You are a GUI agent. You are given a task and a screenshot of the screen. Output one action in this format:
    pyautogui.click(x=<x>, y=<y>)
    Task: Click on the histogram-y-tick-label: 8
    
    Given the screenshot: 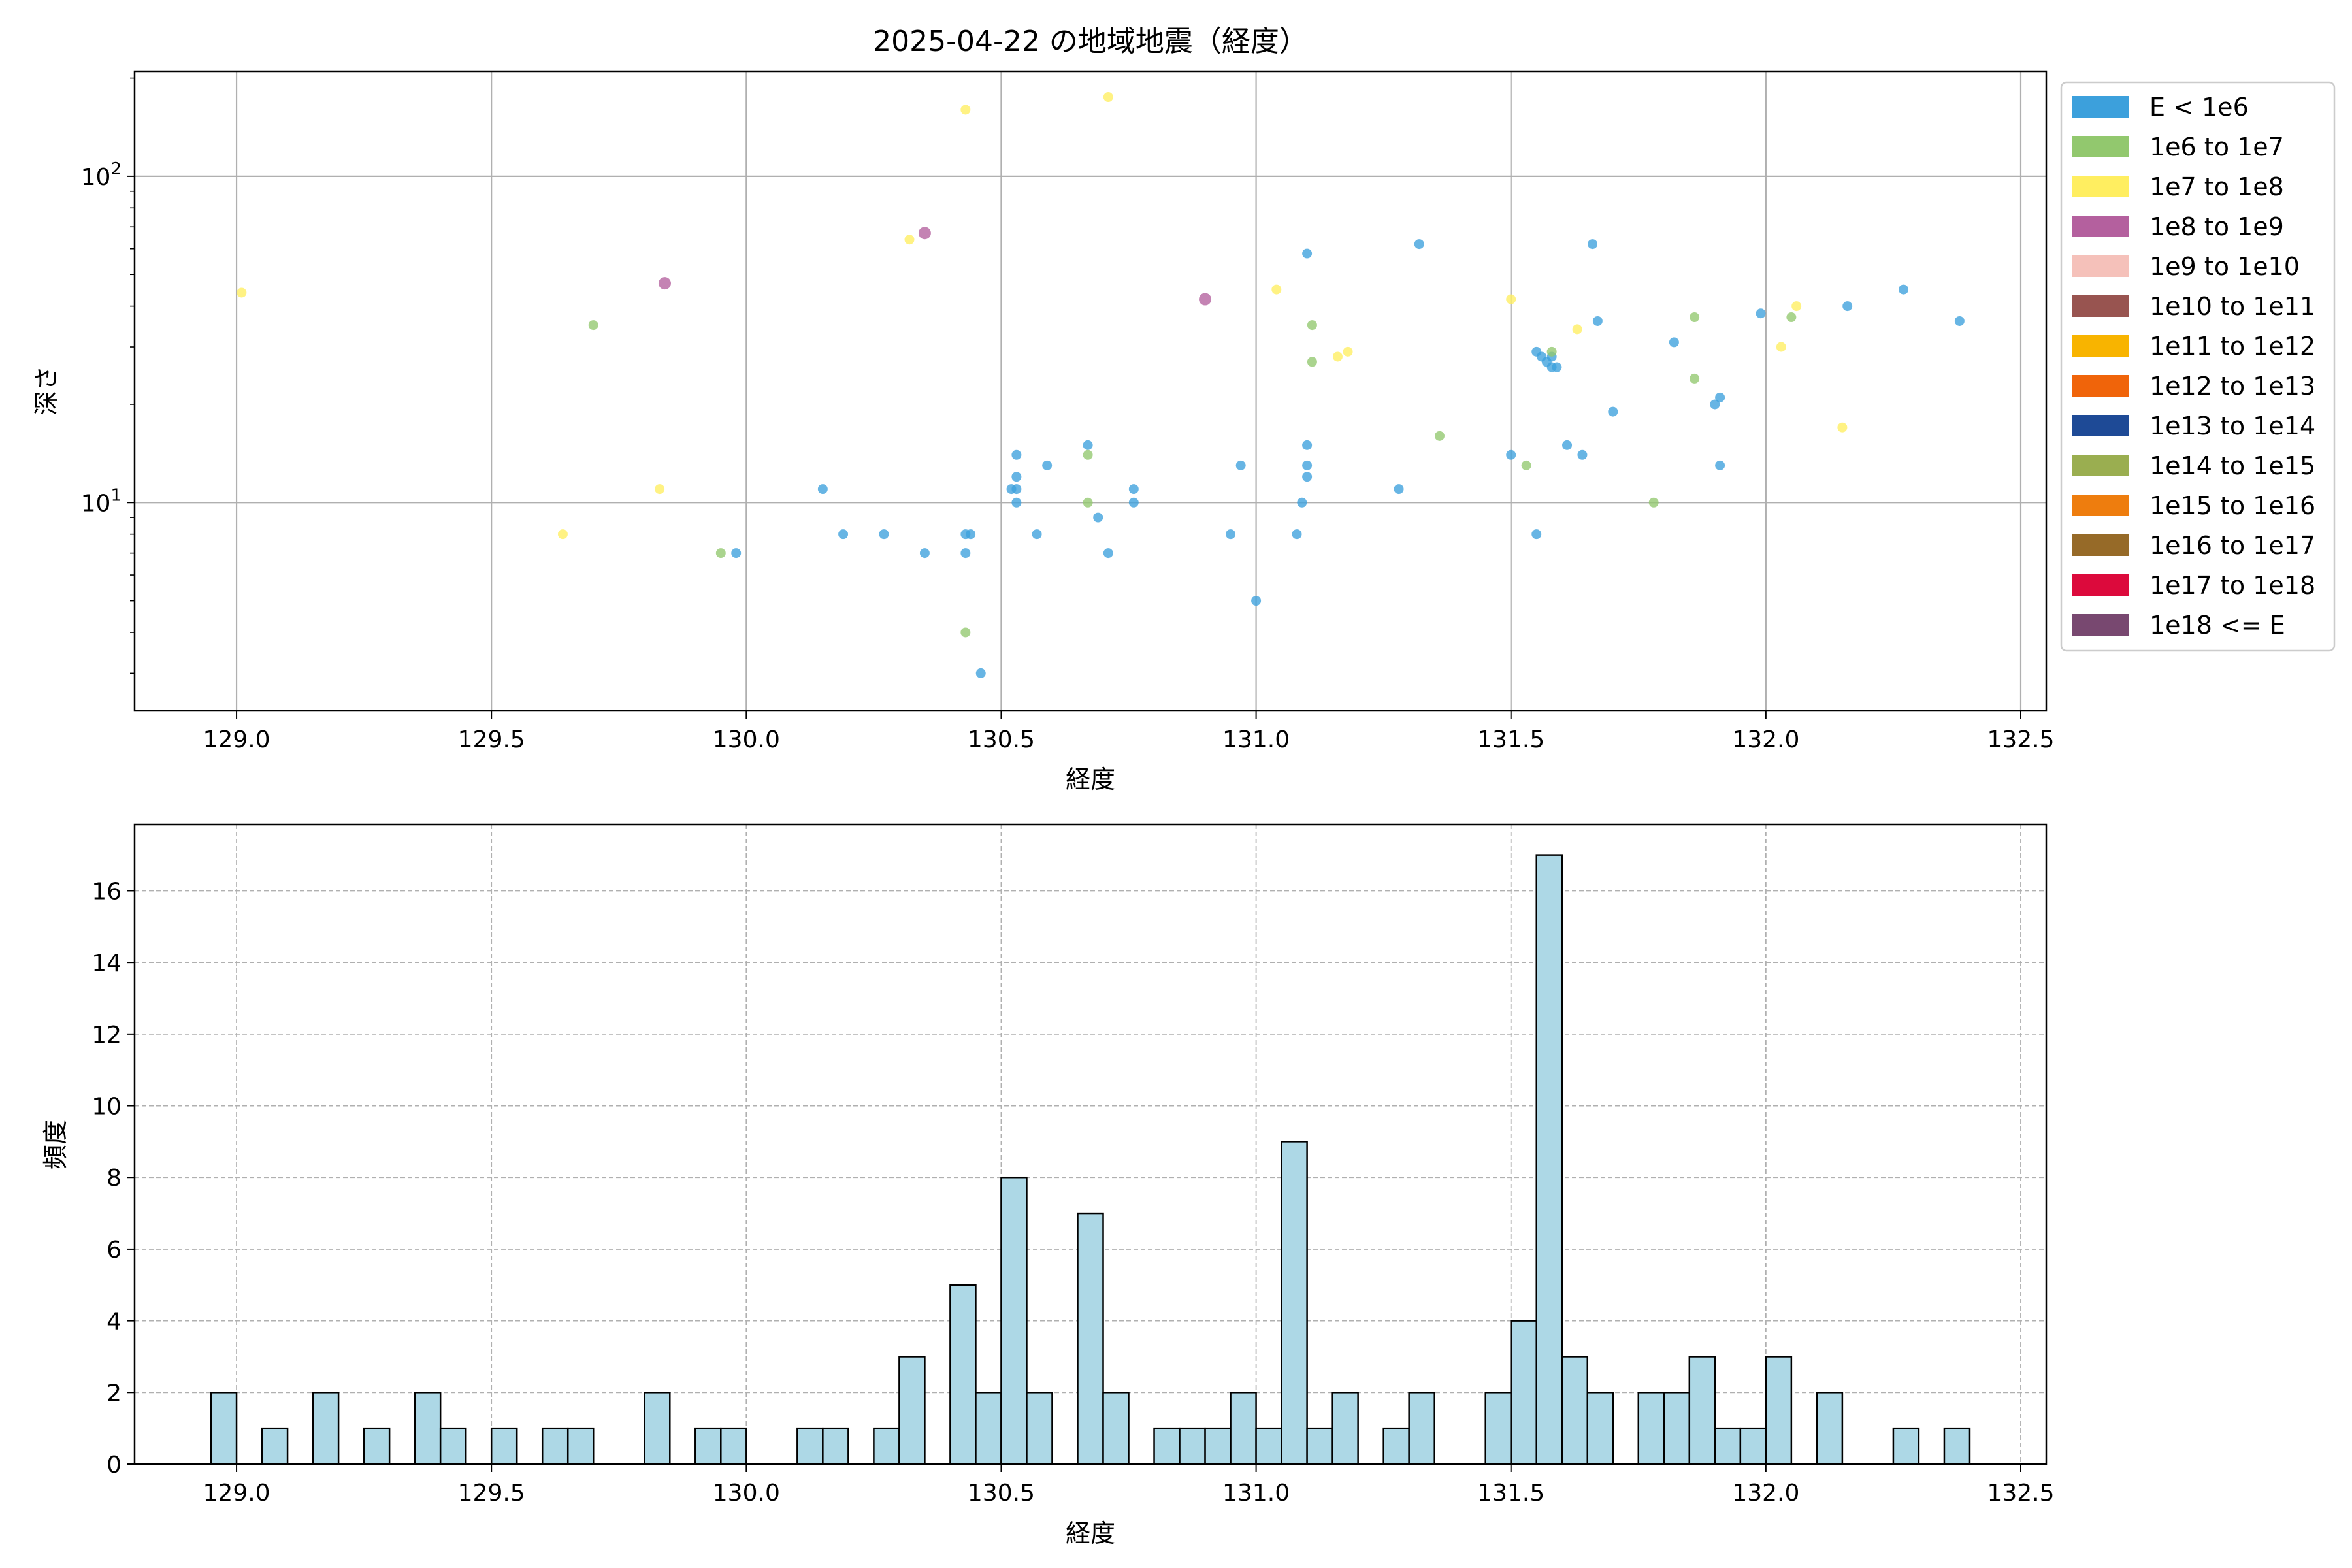 What is the action you would take?
    pyautogui.click(x=114, y=1178)
    